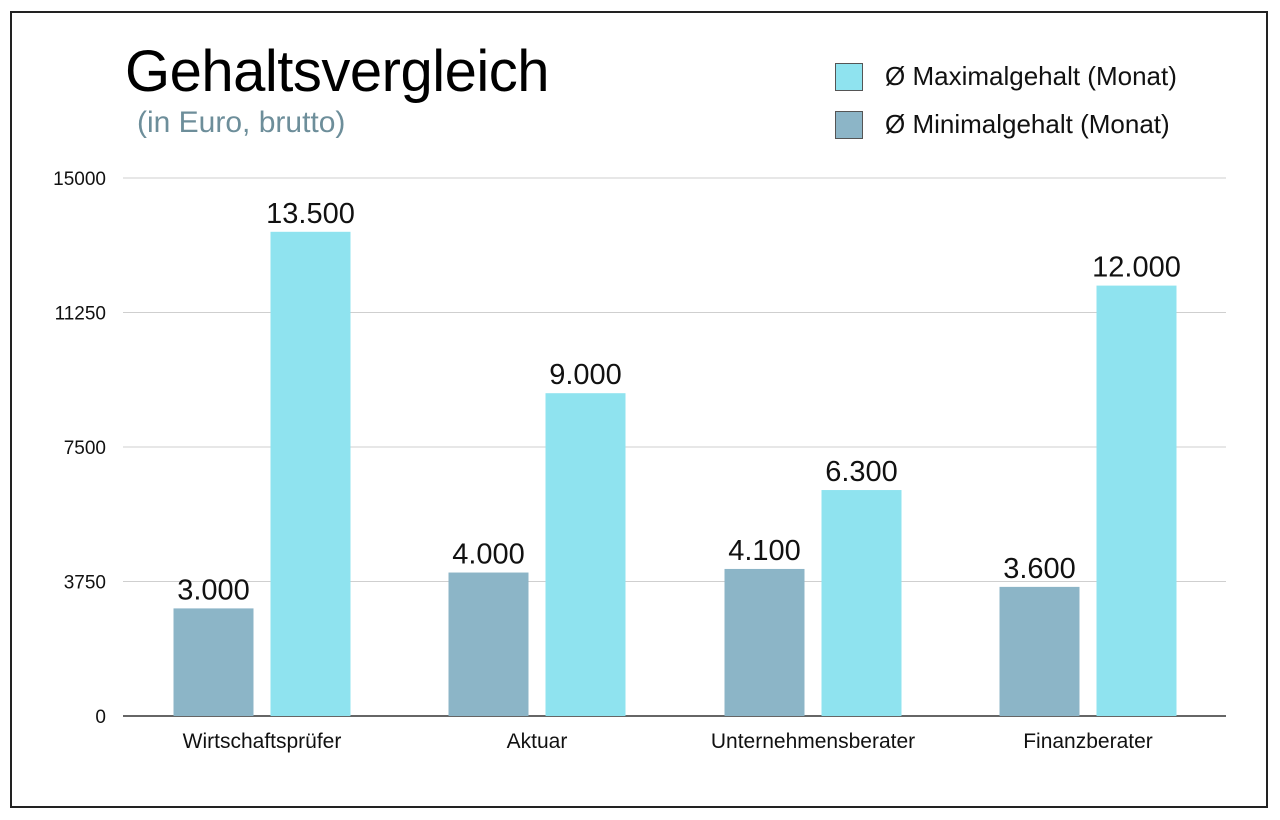 This screenshot has width=1280, height=820. I want to click on data-label: 4.100, so click(764, 551).